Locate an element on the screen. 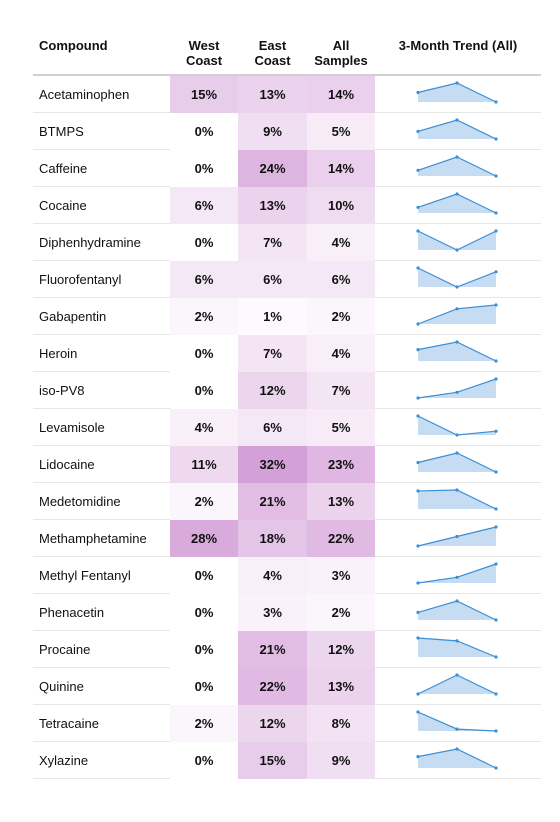  west-coast-value: 6% is located at coordinates (204, 205).